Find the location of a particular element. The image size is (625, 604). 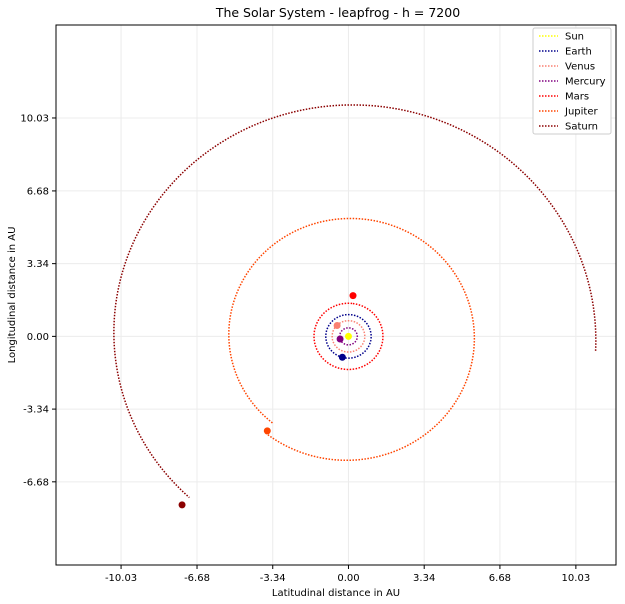

x-tick-label: -6.68 is located at coordinates (197, 578).